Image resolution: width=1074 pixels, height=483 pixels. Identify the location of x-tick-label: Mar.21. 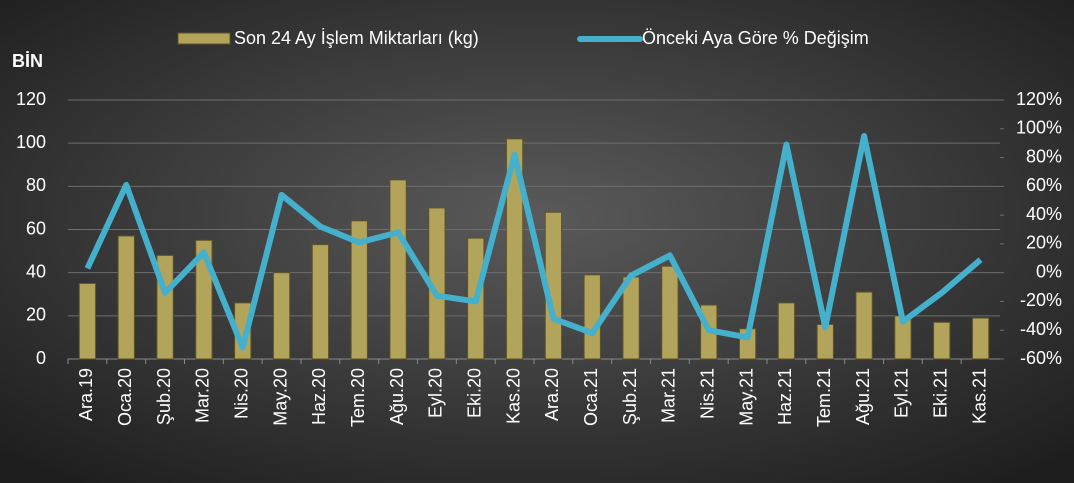
(669, 395).